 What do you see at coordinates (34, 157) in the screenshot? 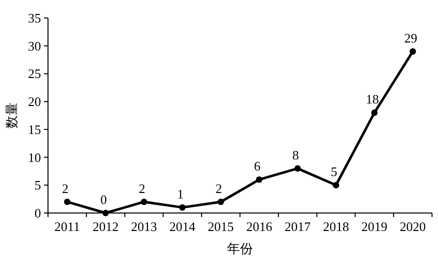
I see `y-tick-label: 10` at bounding box center [34, 157].